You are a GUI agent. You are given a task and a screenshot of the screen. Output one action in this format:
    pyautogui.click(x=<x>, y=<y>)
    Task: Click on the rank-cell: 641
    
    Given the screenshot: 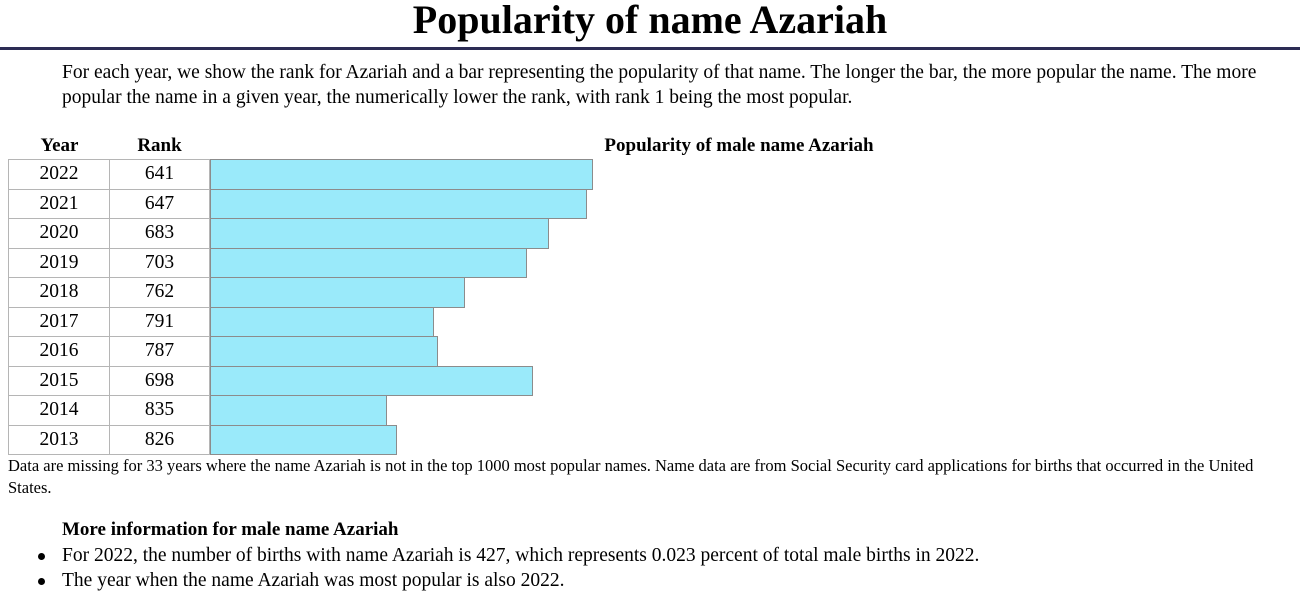 What is the action you would take?
    pyautogui.click(x=159, y=174)
    